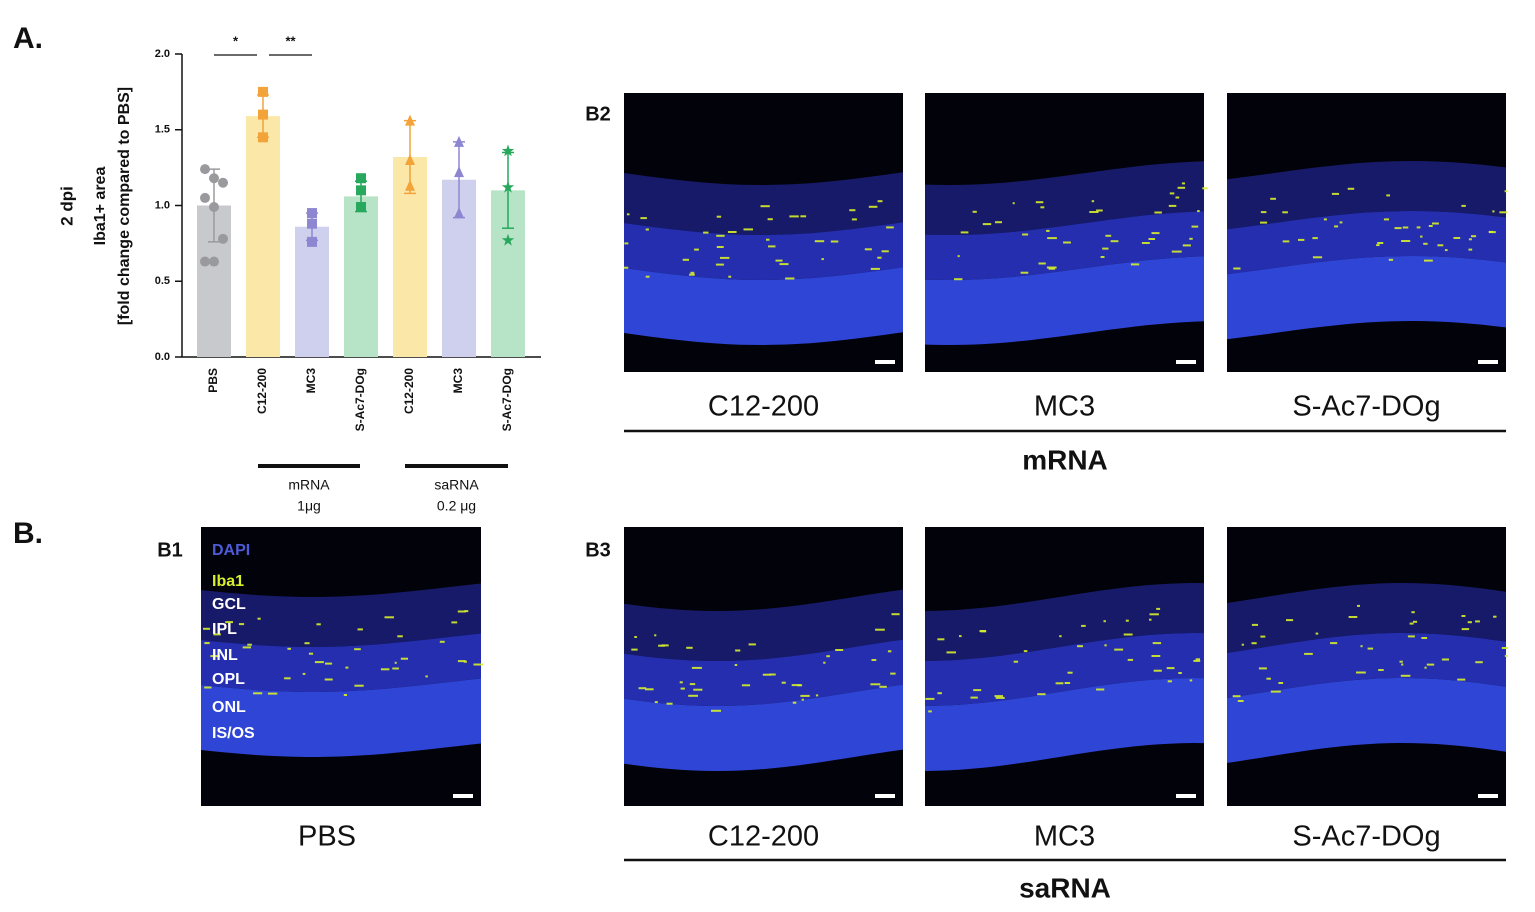 Image resolution: width=1535 pixels, height=912 pixels. What do you see at coordinates (361, 276) in the screenshot?
I see `bar` at bounding box center [361, 276].